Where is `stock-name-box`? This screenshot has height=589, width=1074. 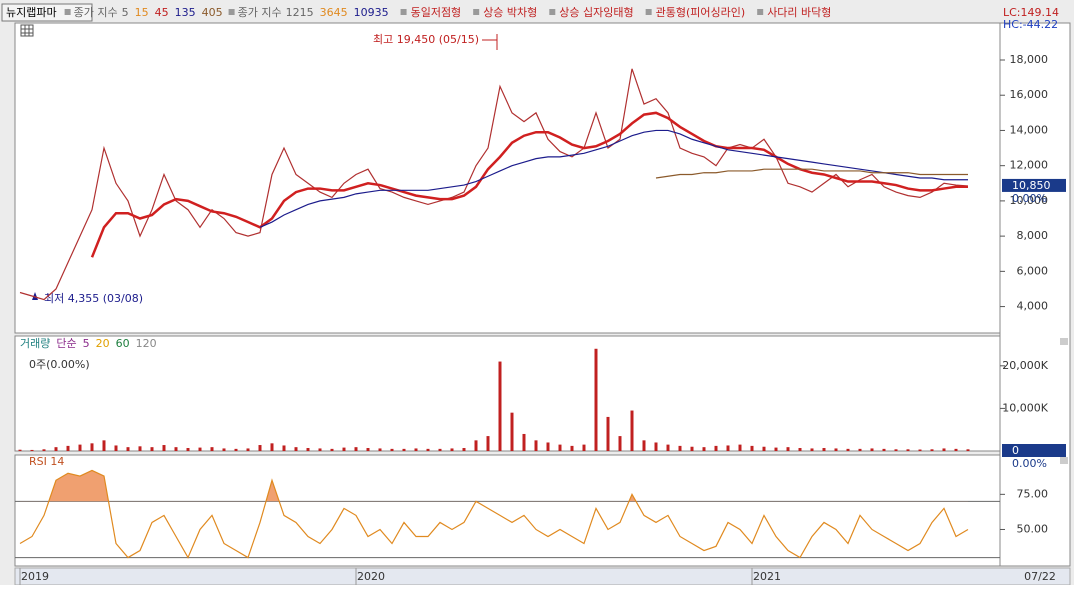 stock-name-box is located at coordinates (47, 12).